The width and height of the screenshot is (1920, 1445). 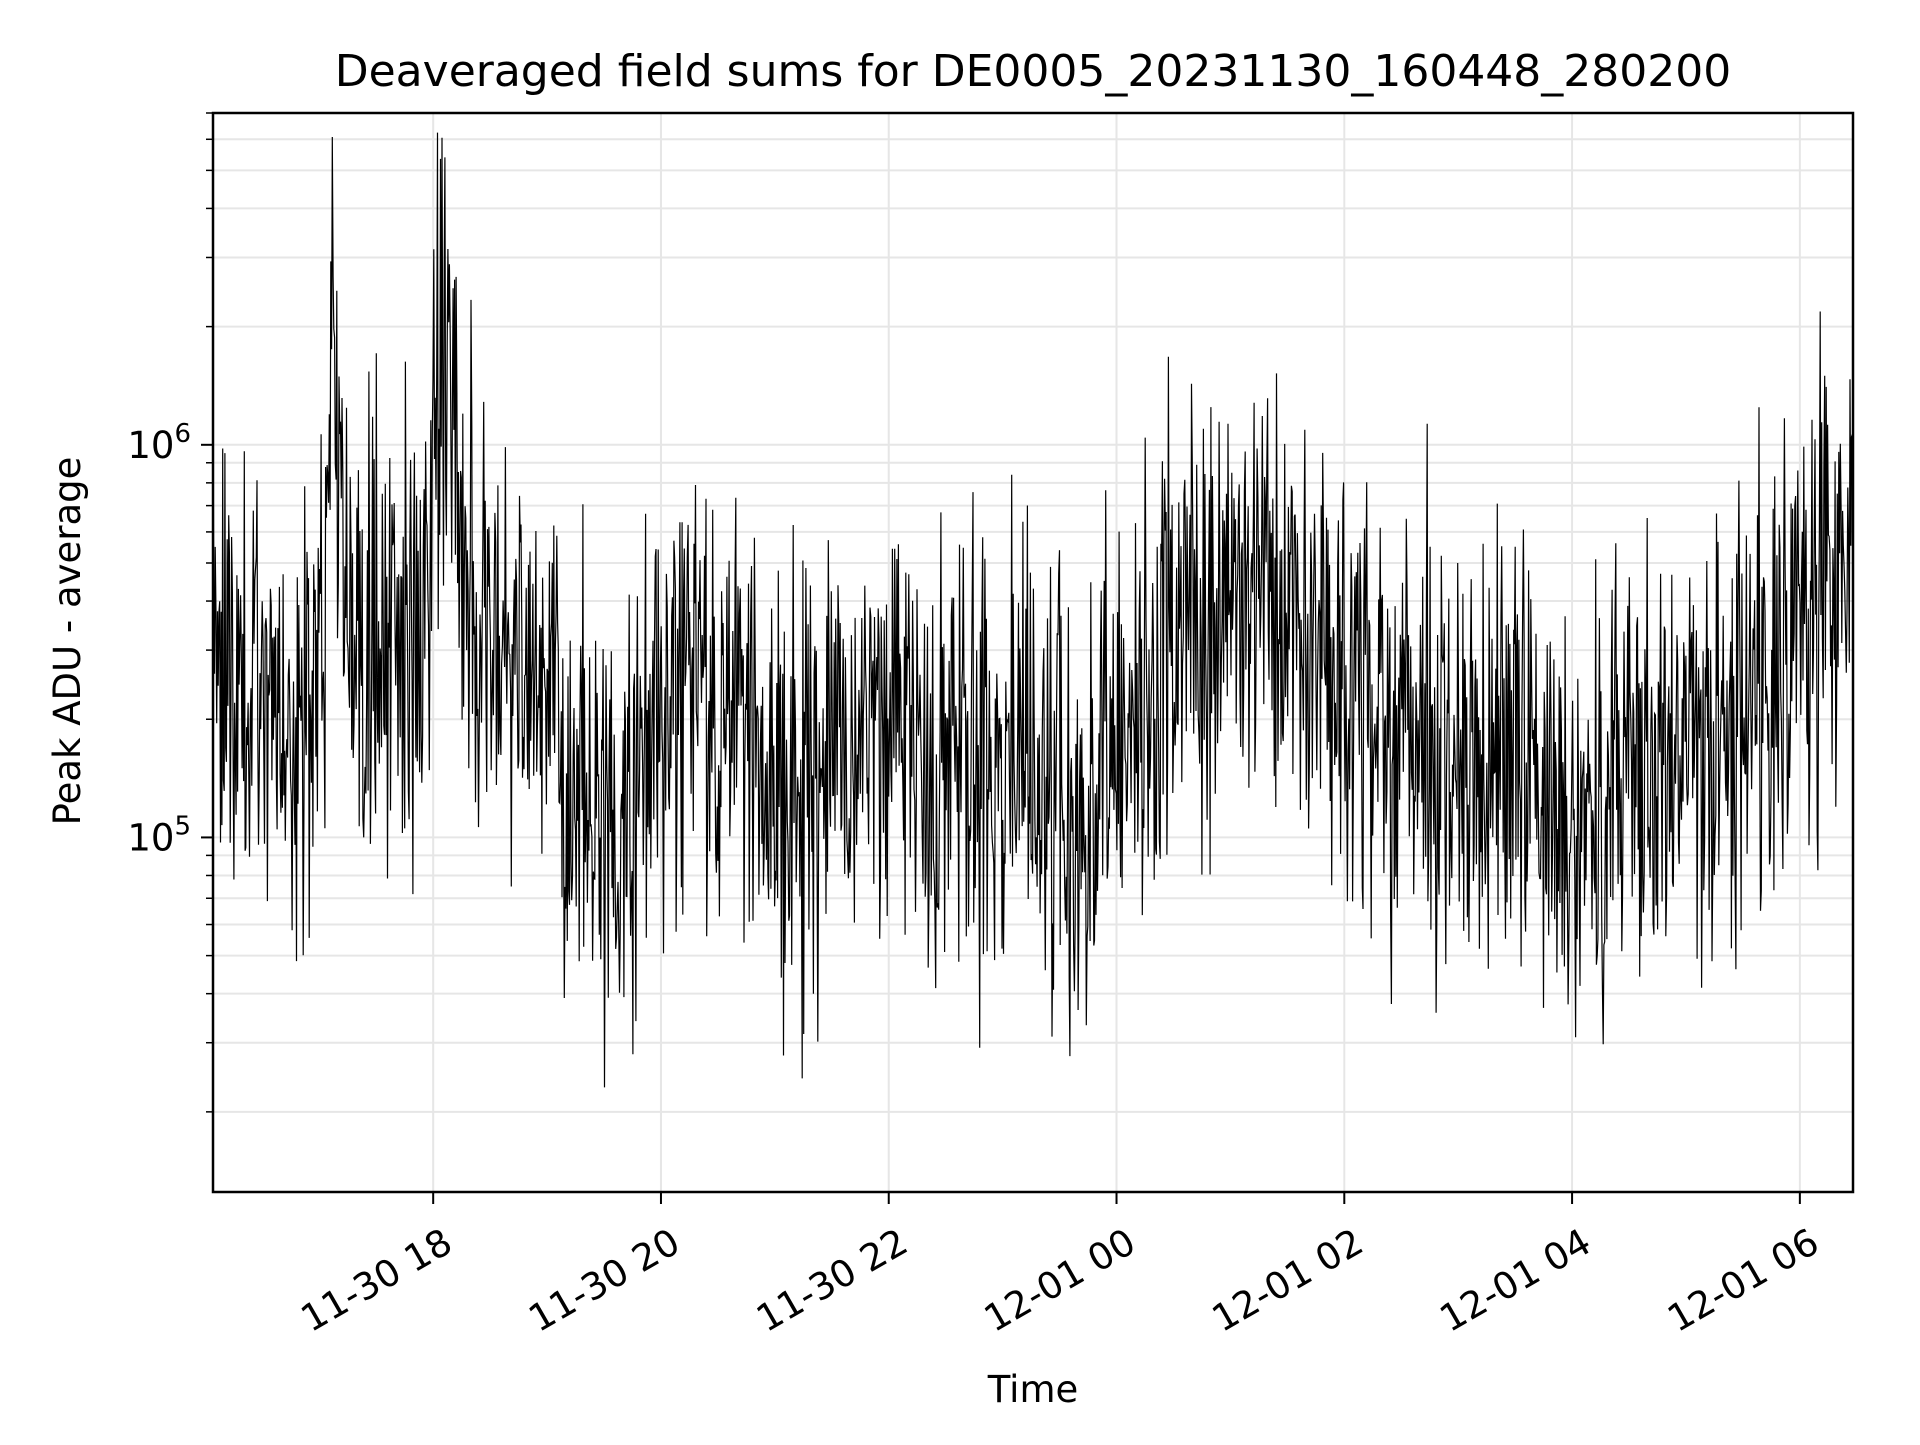 I want to click on y-tick-label-exponent: 5, so click(x=182, y=826).